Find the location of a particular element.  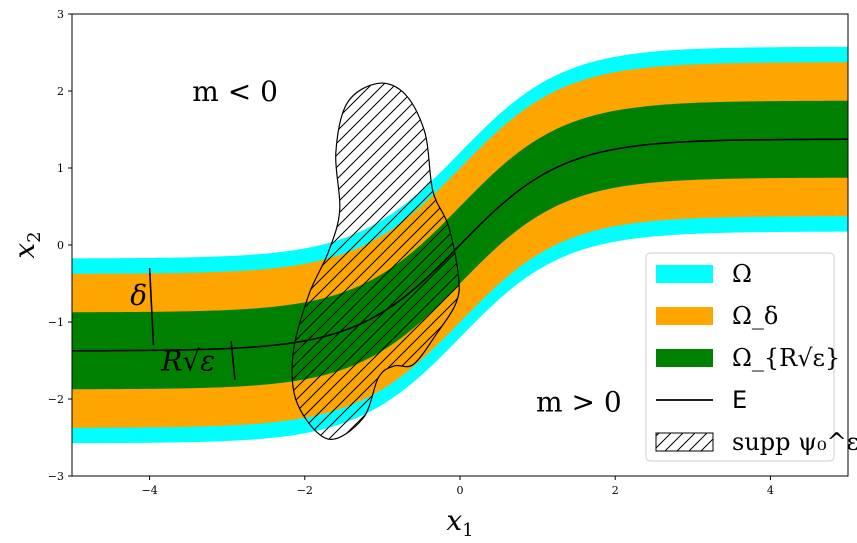

y-tick-label: −1 is located at coordinates (56, 322).